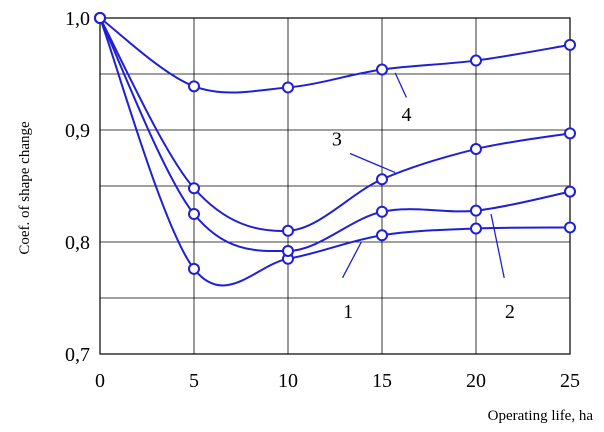  I want to click on x-tick-label: 0, so click(100, 381).